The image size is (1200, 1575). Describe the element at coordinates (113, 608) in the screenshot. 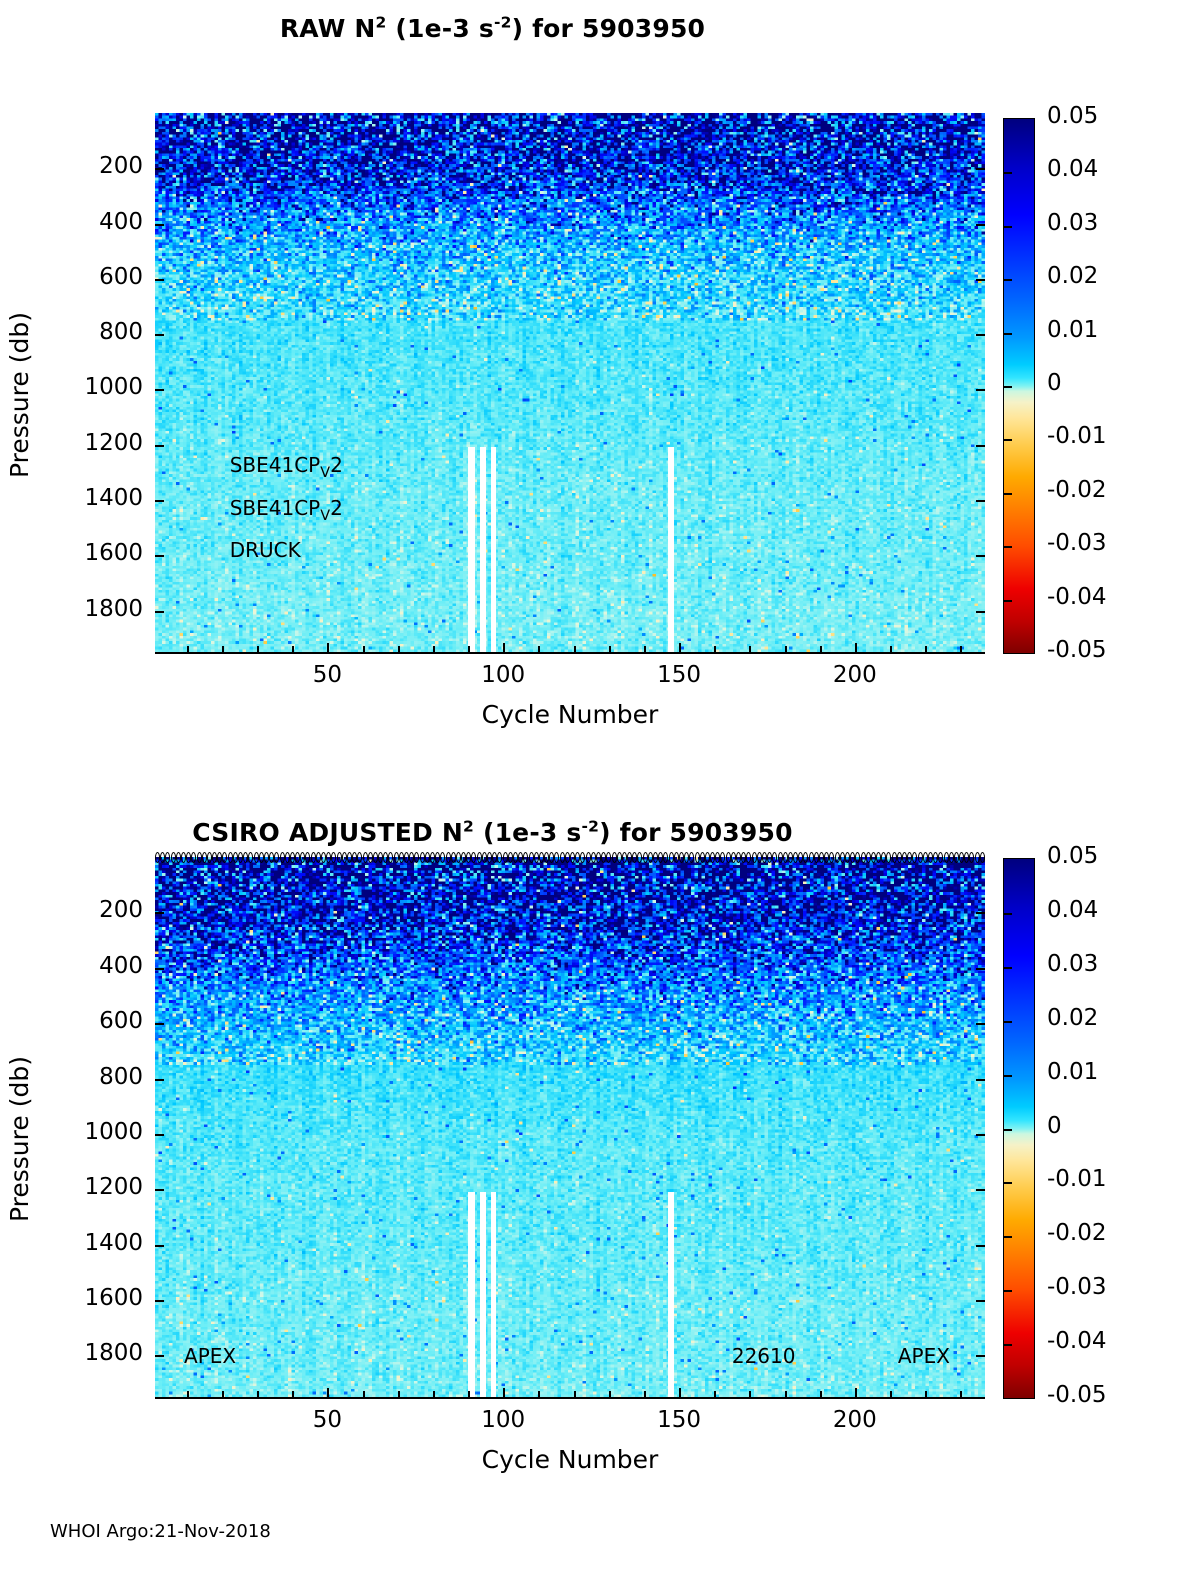

I see `y-tick-label: 1800` at that location.